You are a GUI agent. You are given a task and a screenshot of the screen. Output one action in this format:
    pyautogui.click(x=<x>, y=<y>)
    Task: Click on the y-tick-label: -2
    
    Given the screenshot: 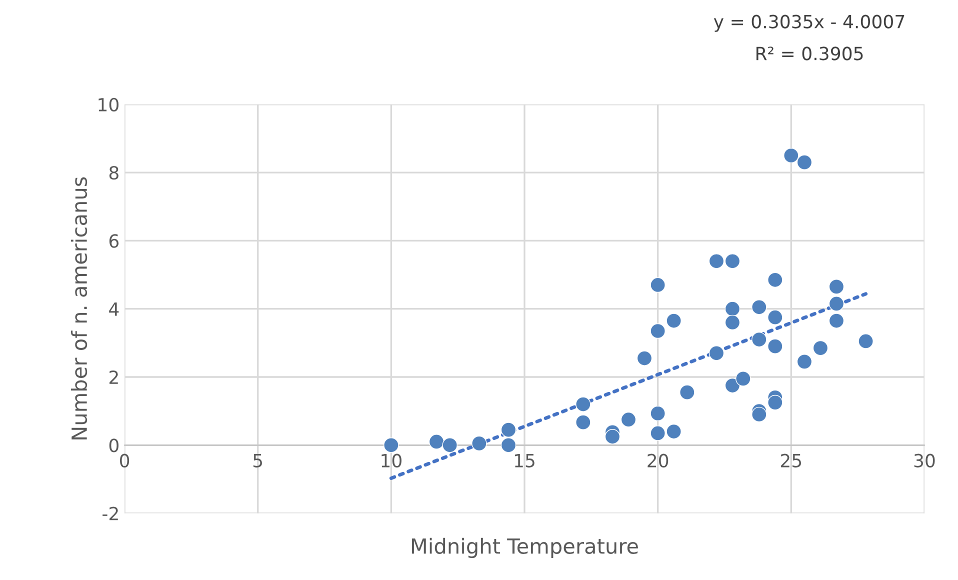 What is the action you would take?
    pyautogui.click(x=110, y=513)
    